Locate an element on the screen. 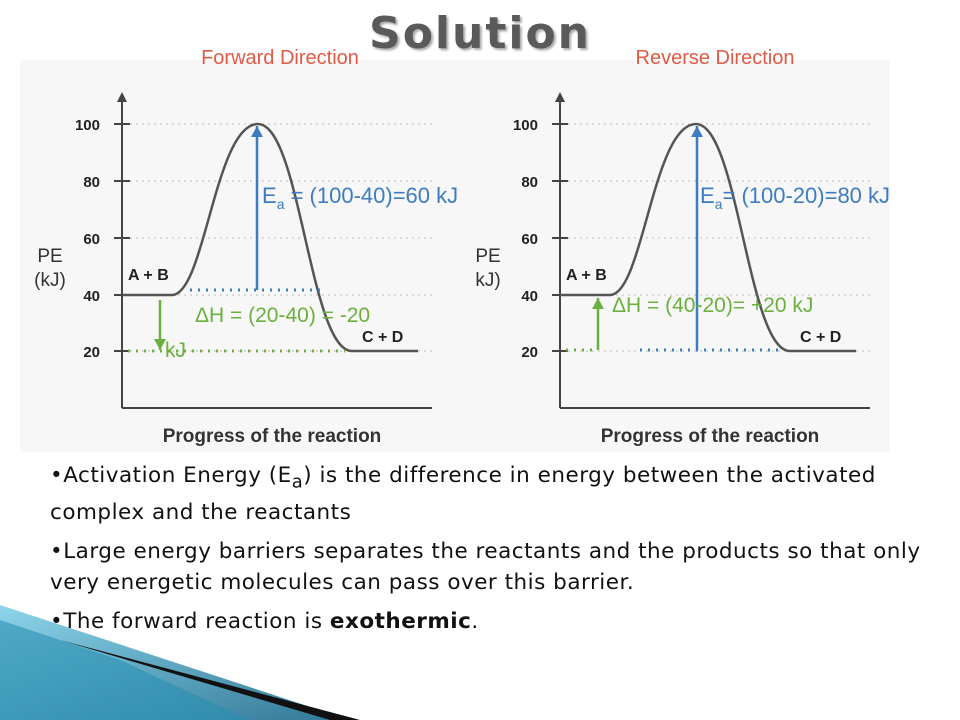 This screenshot has width=960, height=720. y-axis-label: (kJ) is located at coordinates (50, 280).